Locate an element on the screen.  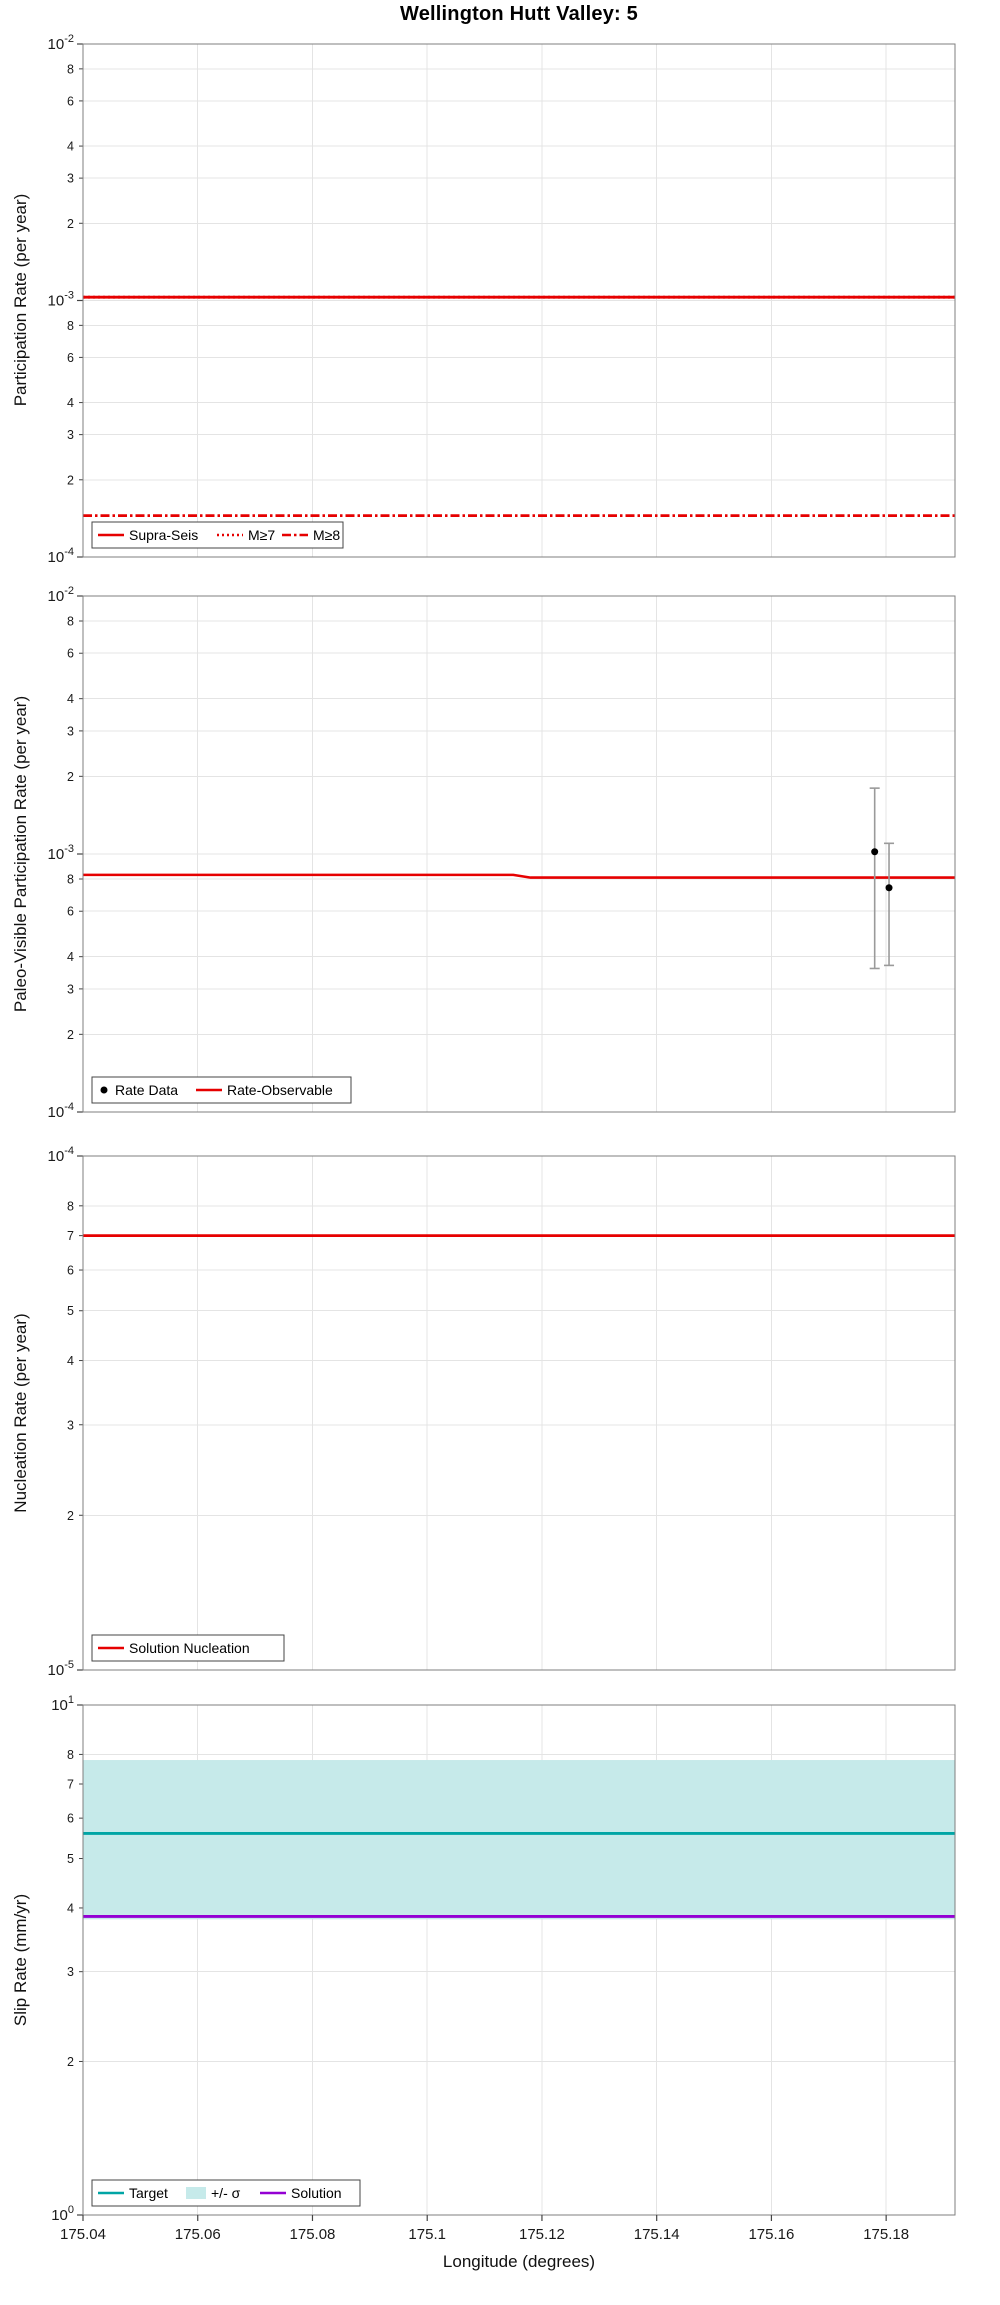
legend-label: Solution Nucleation is located at coordinates (189, 1648).